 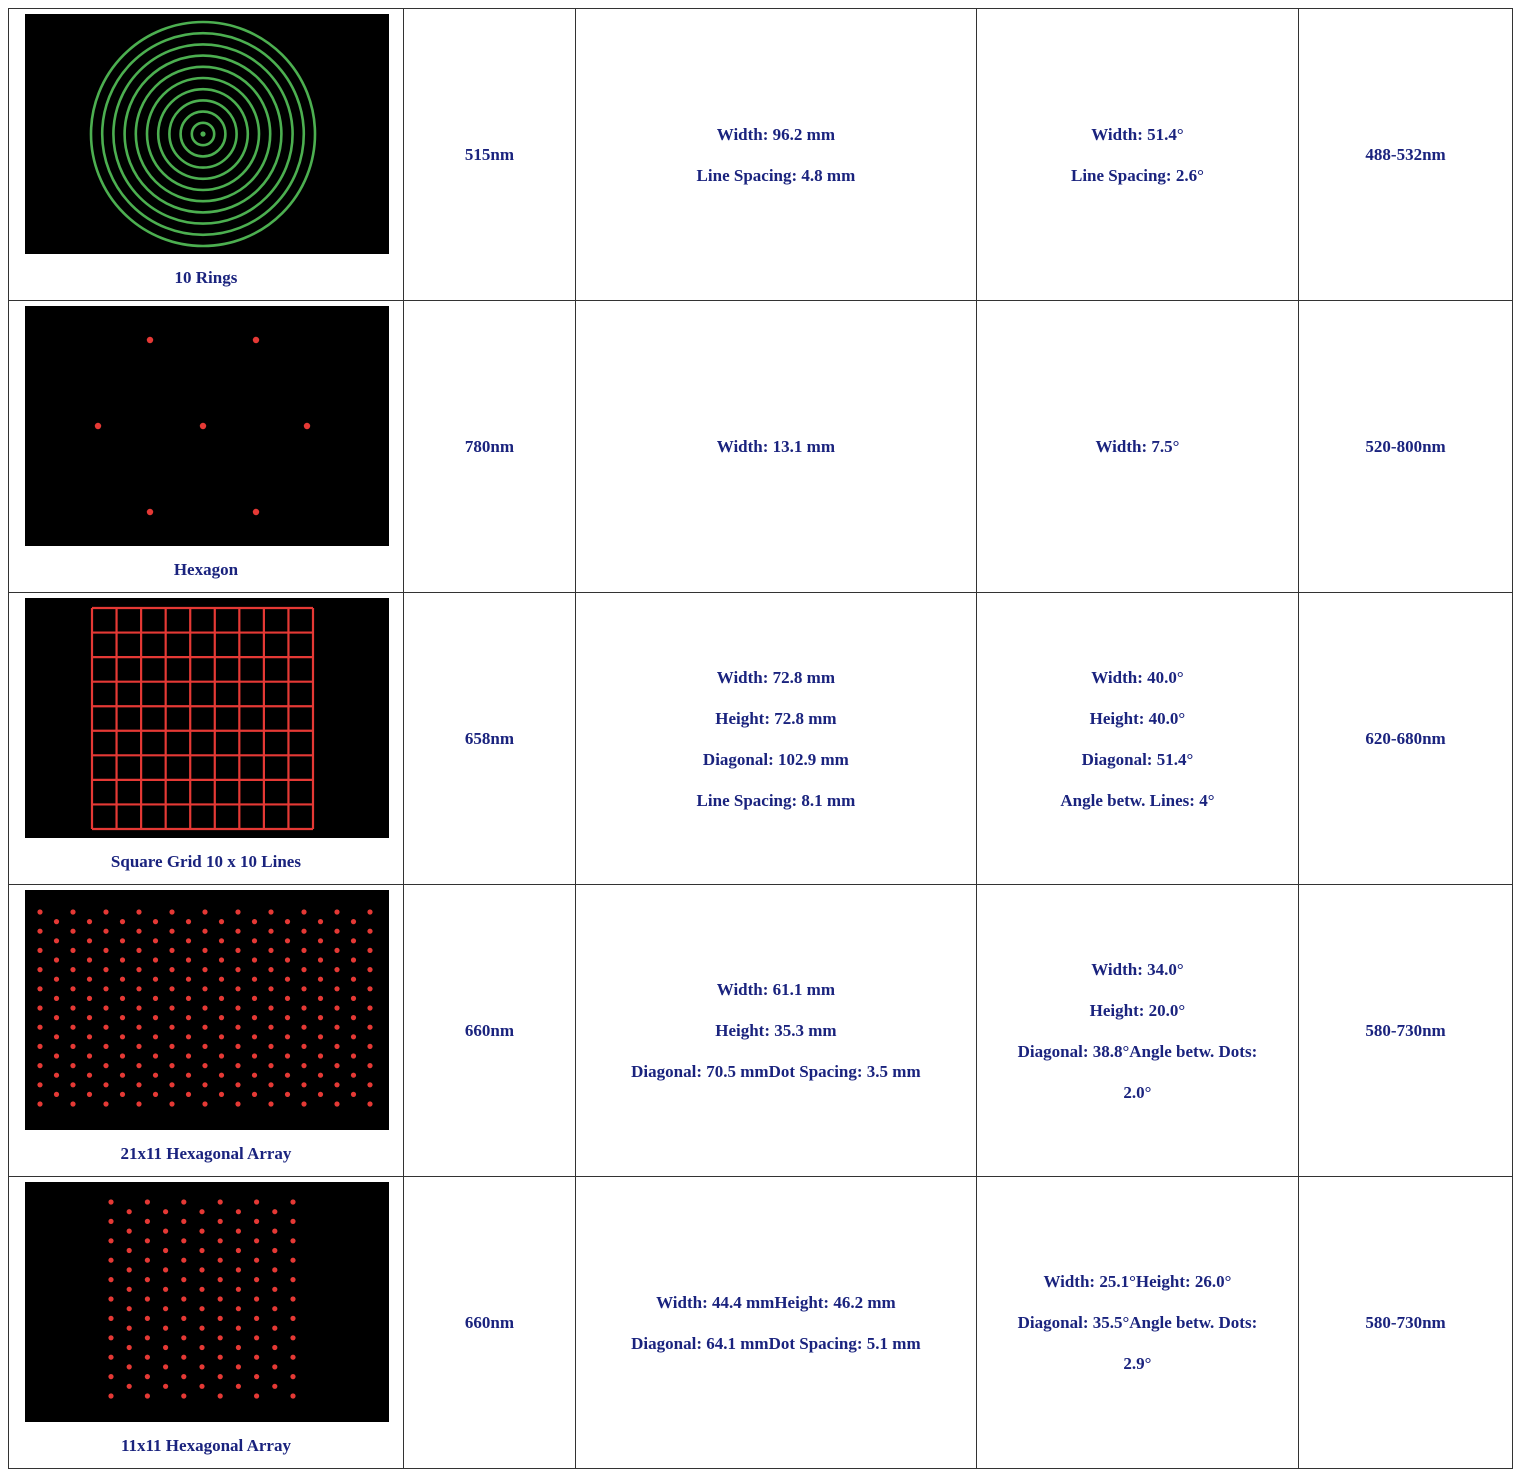 I want to click on wavelength-cell: 658nm, so click(x=489, y=738).